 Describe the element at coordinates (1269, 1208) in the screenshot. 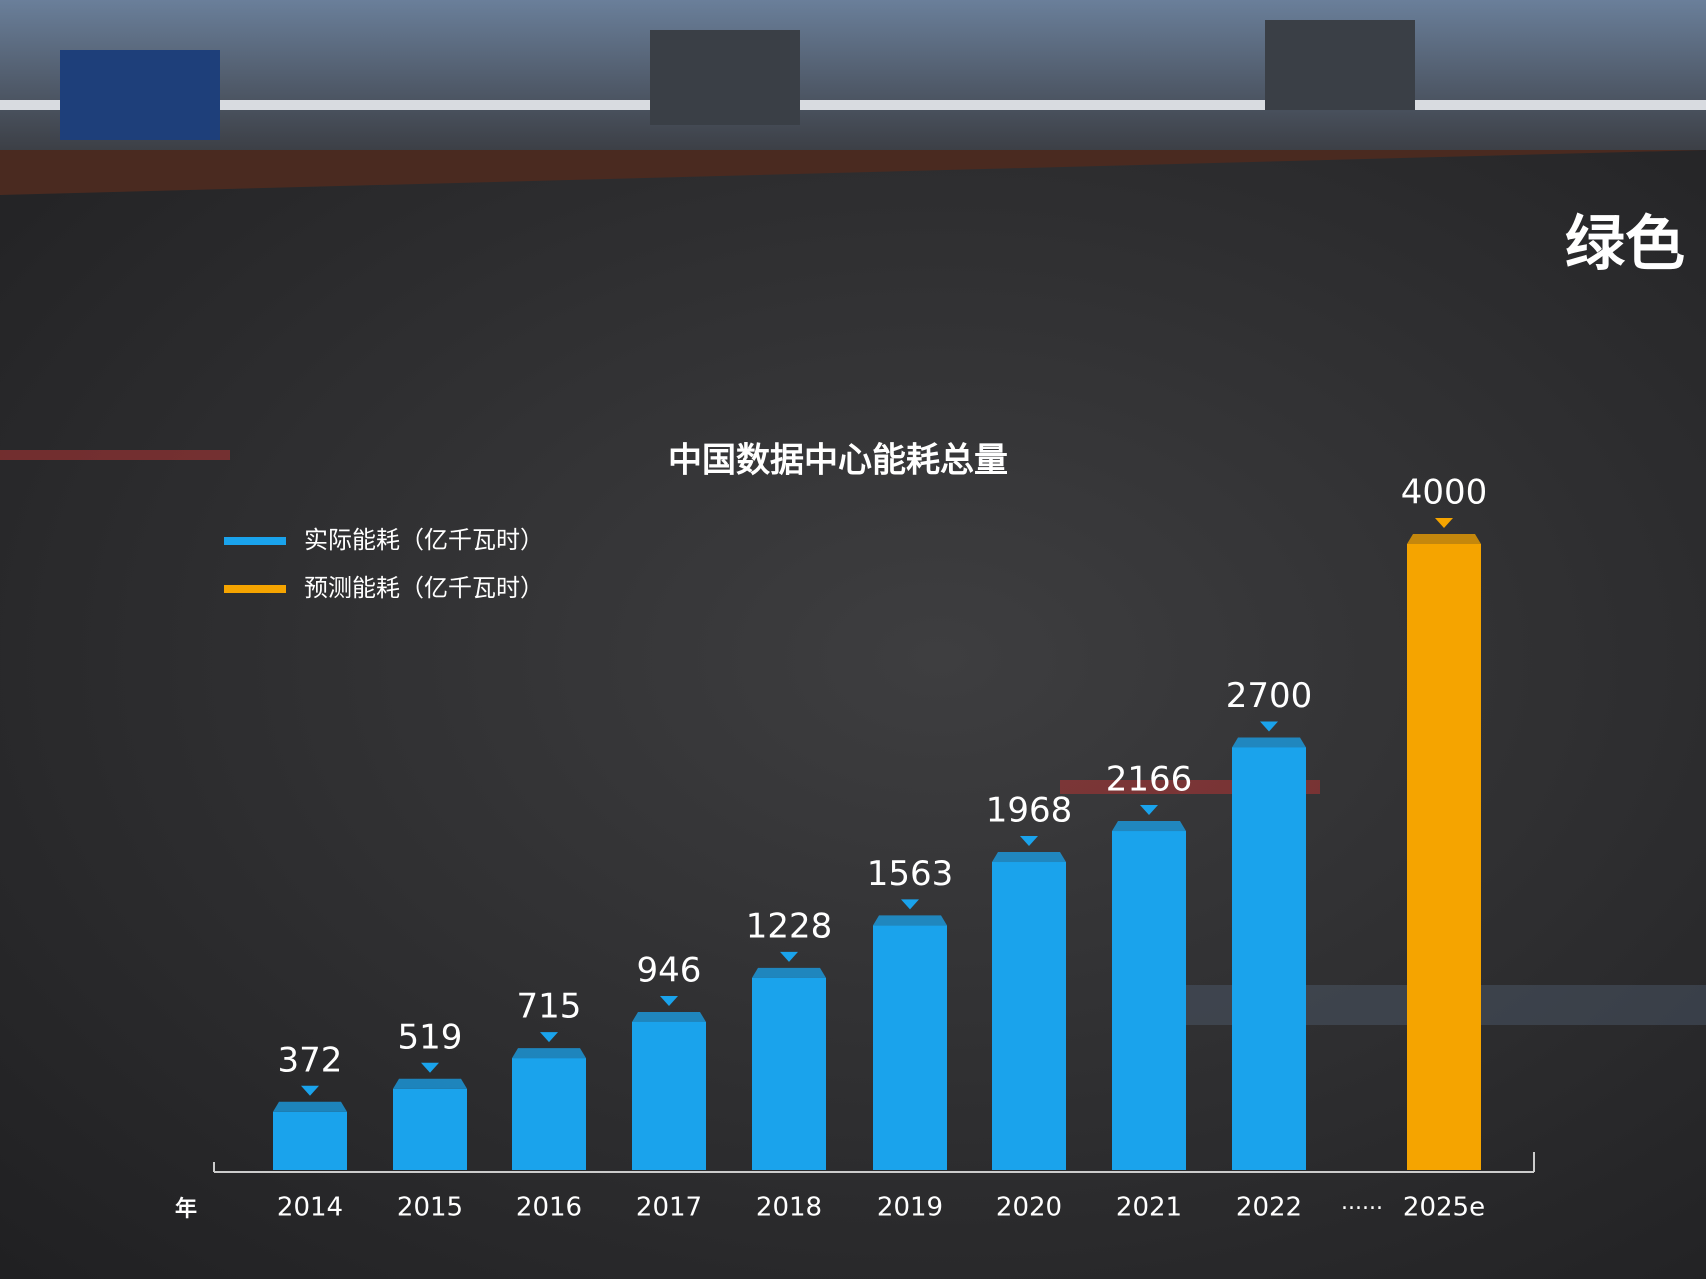

I see `x-tick-label: 2022` at that location.